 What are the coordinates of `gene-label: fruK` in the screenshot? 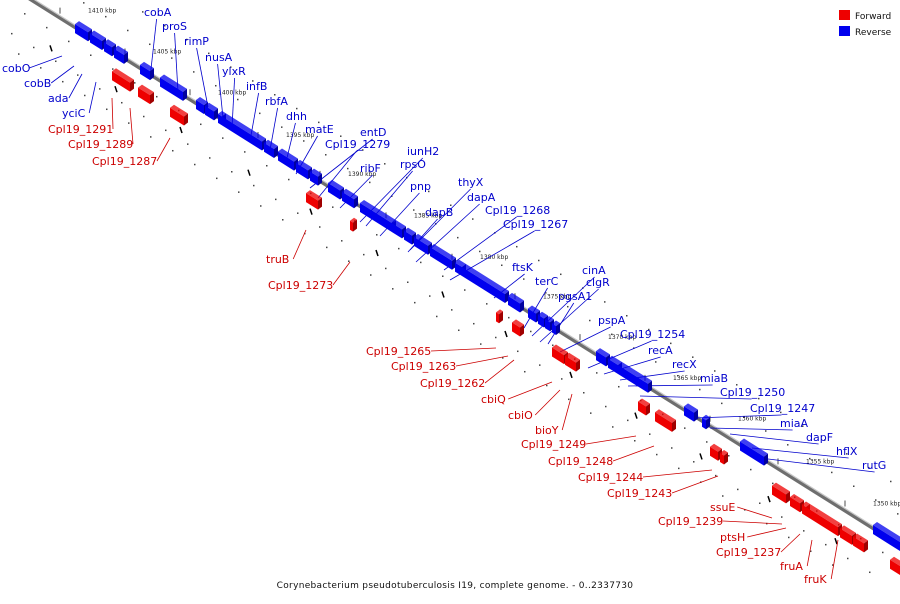 It's located at (815, 579).